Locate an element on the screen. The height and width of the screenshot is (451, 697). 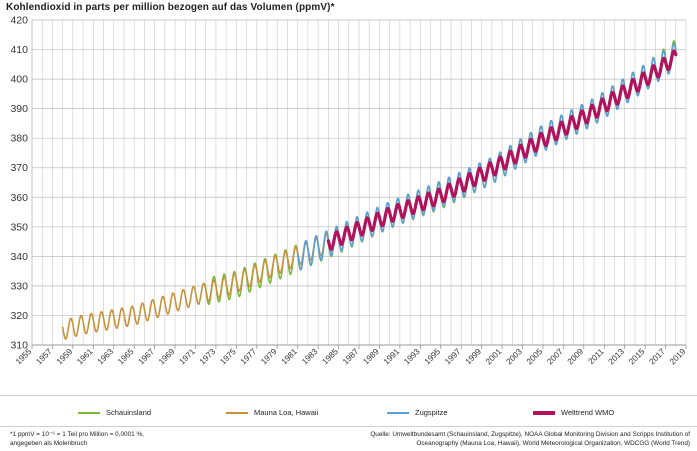
x-tick-label-1999: 1999 is located at coordinates (473, 356).